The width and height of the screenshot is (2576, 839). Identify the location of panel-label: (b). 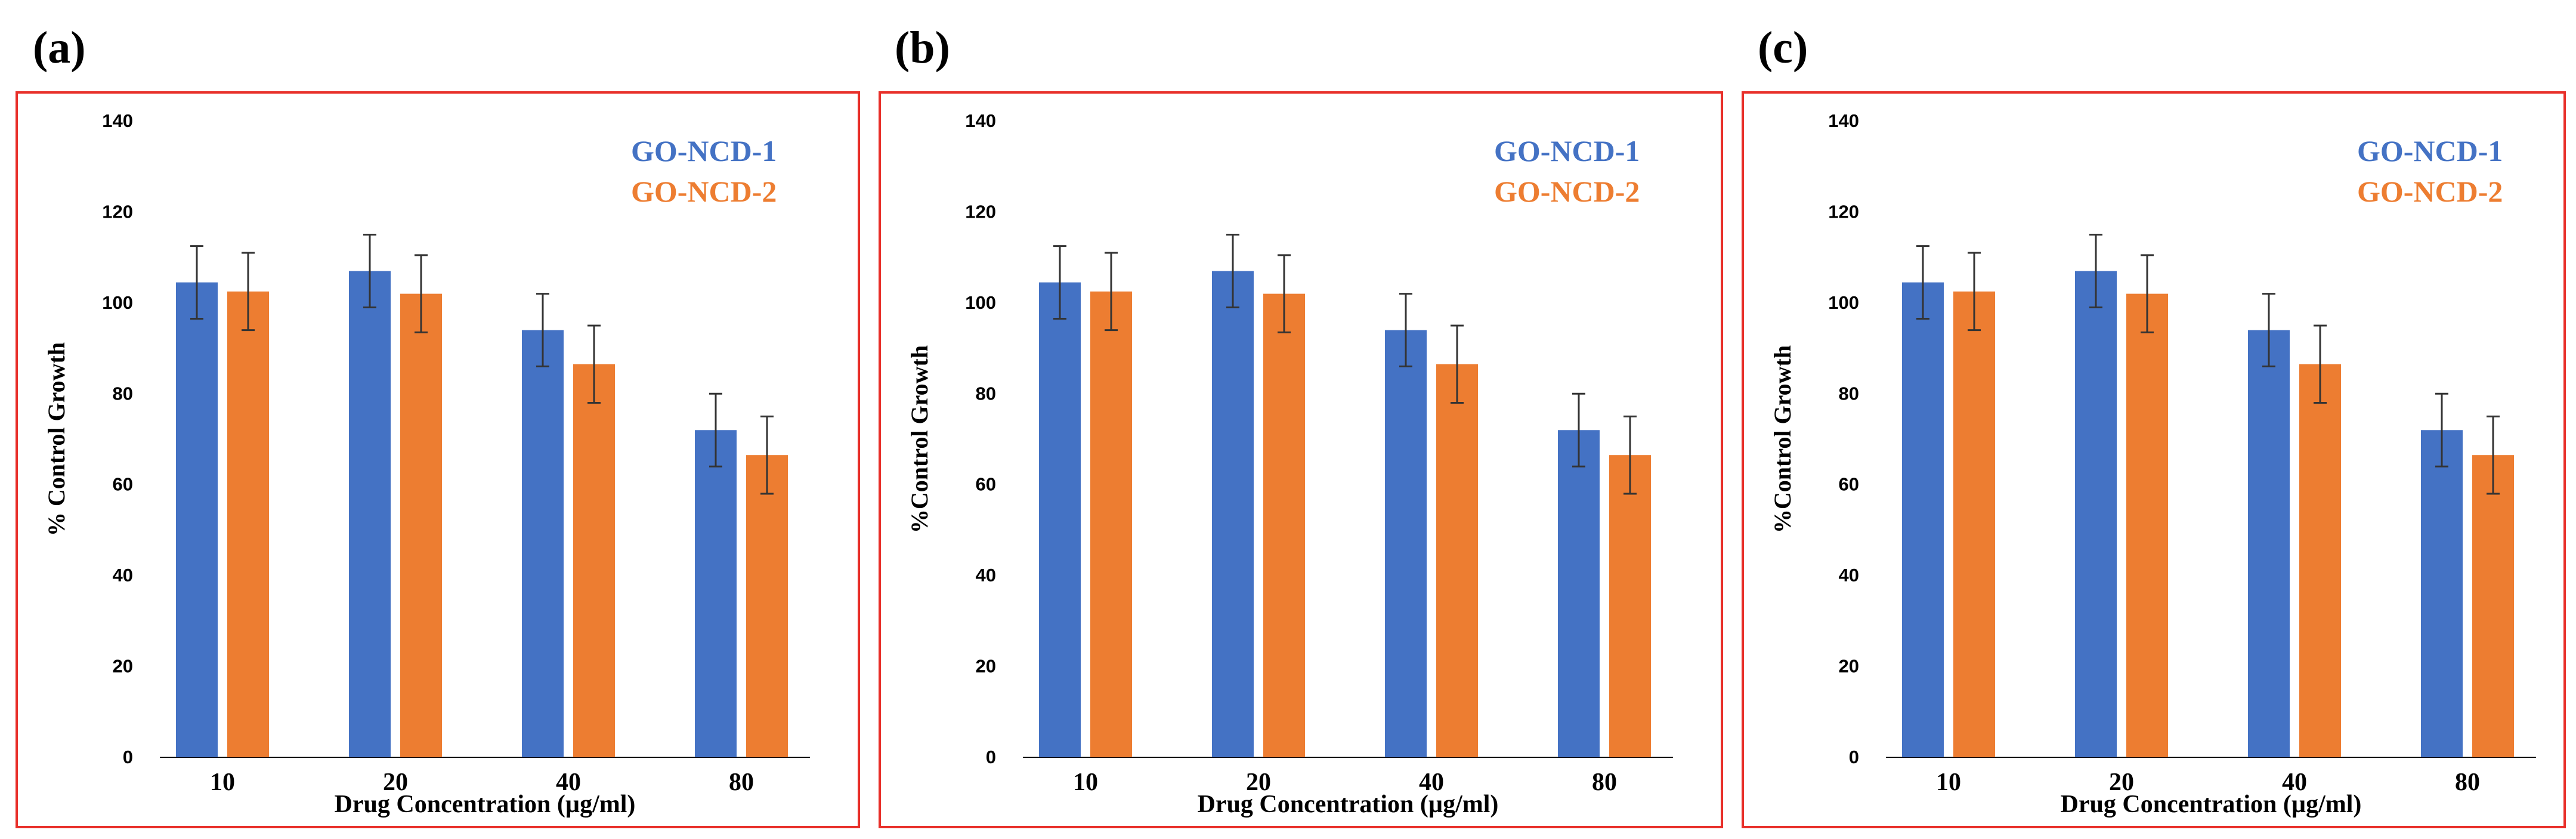
(922, 48).